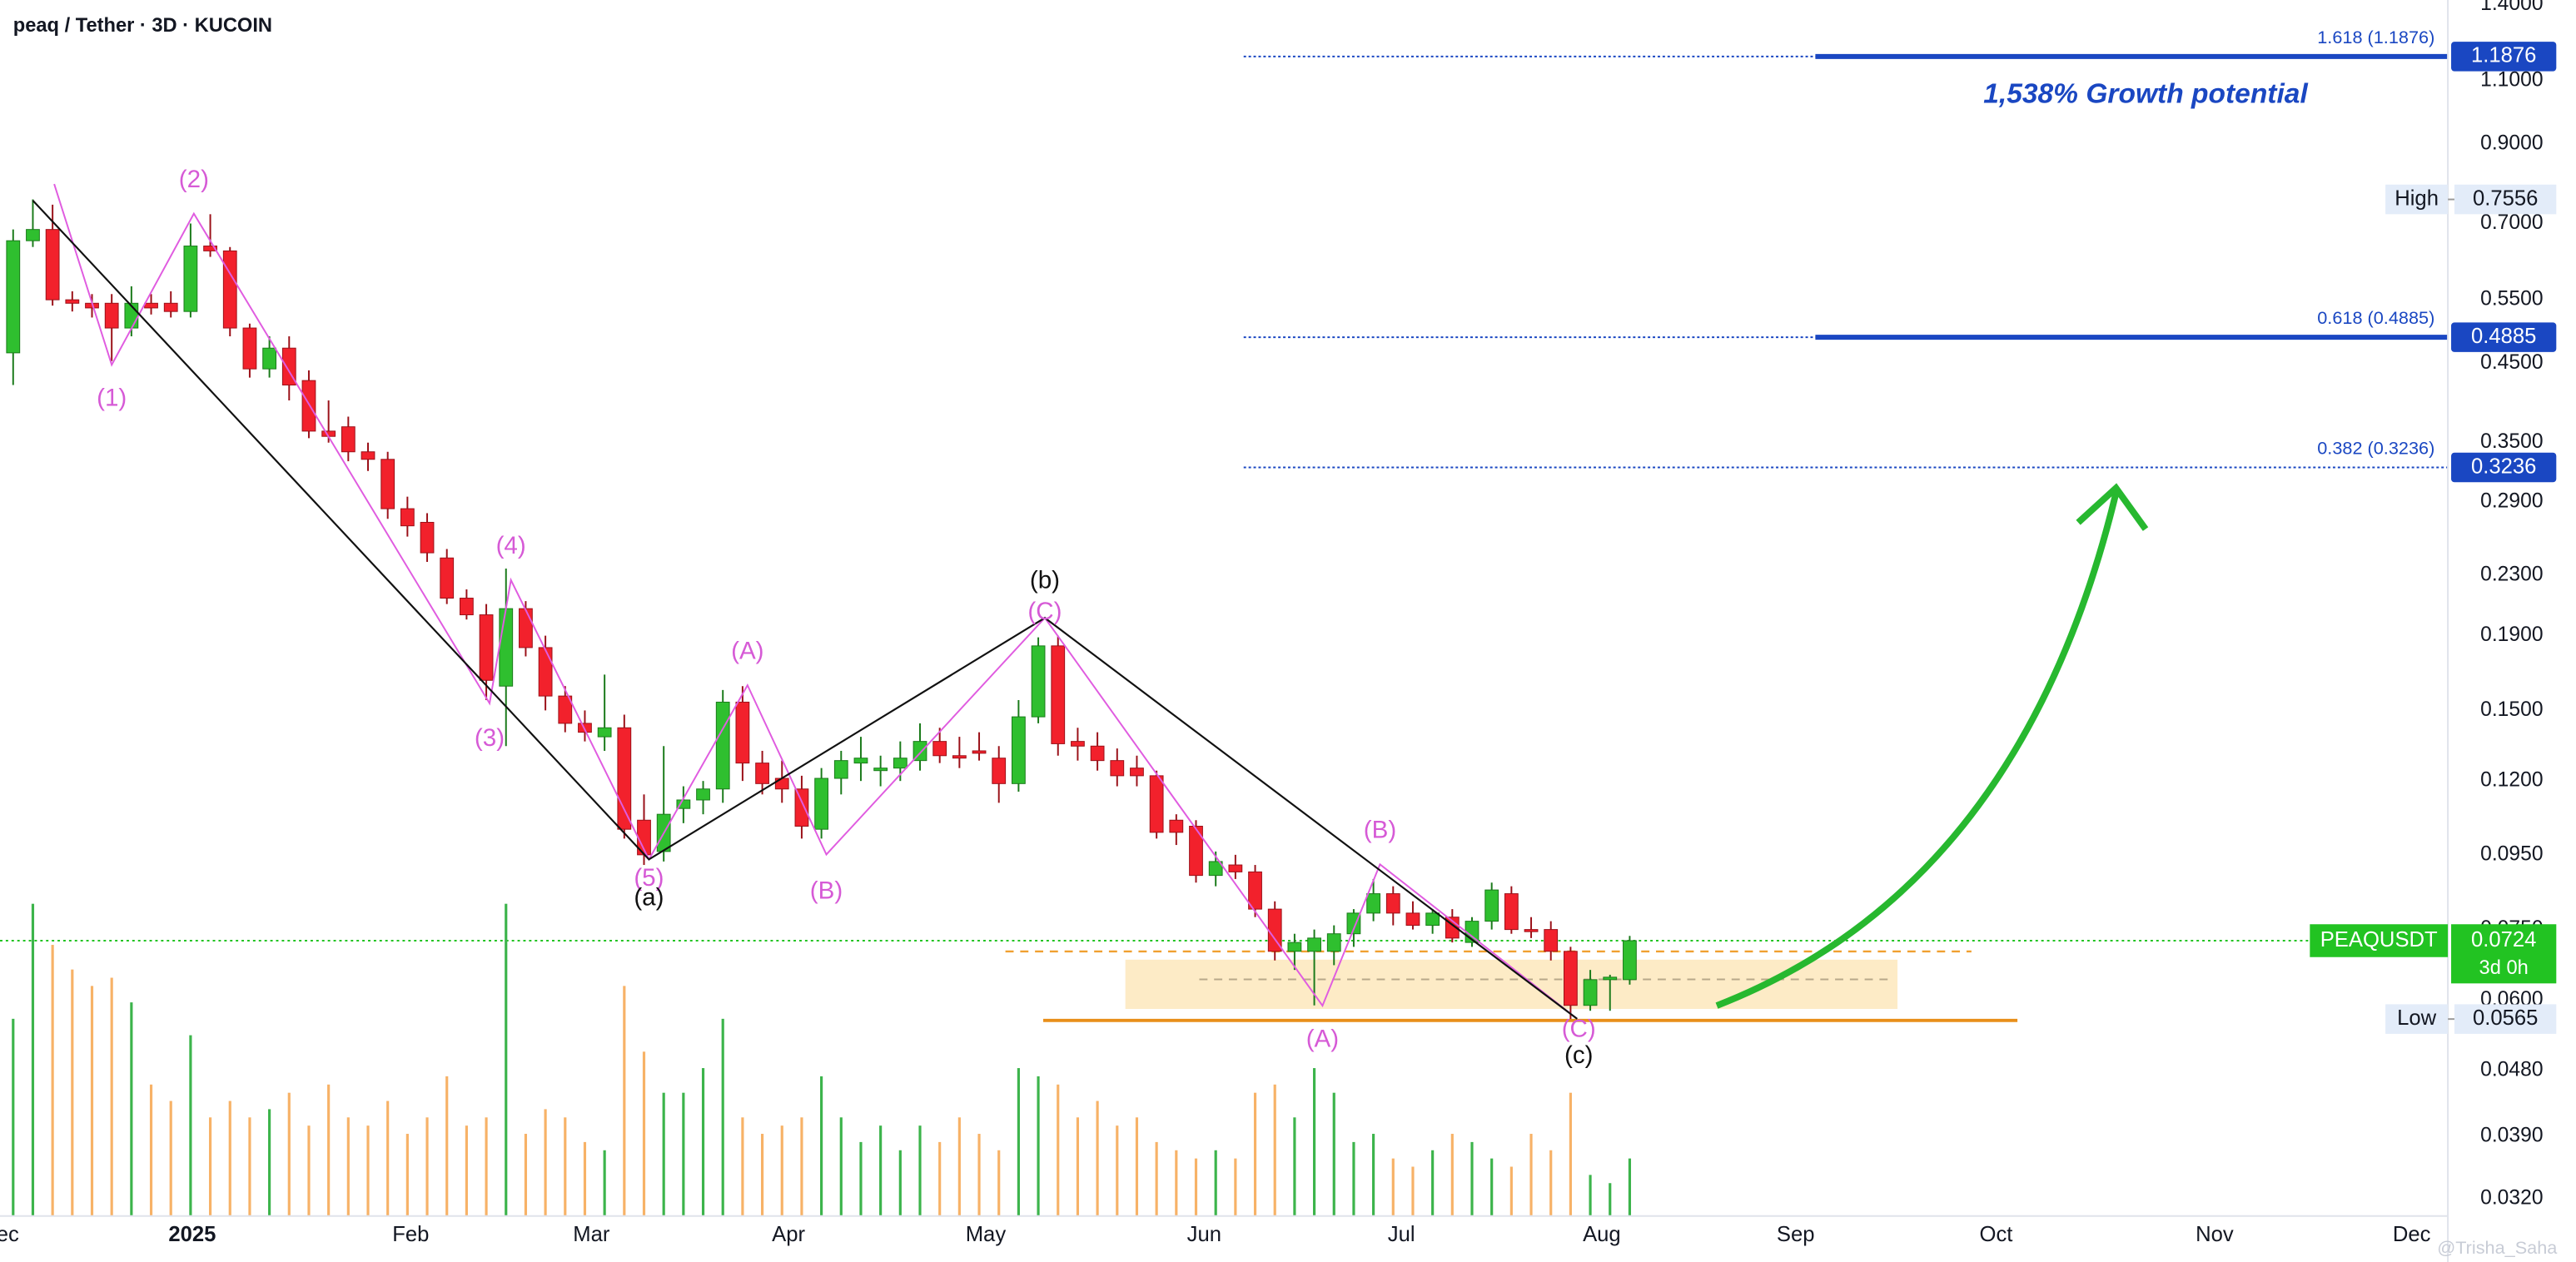 The height and width of the screenshot is (1262, 2576). I want to click on x-tick-label: Jul, so click(1401, 1235).